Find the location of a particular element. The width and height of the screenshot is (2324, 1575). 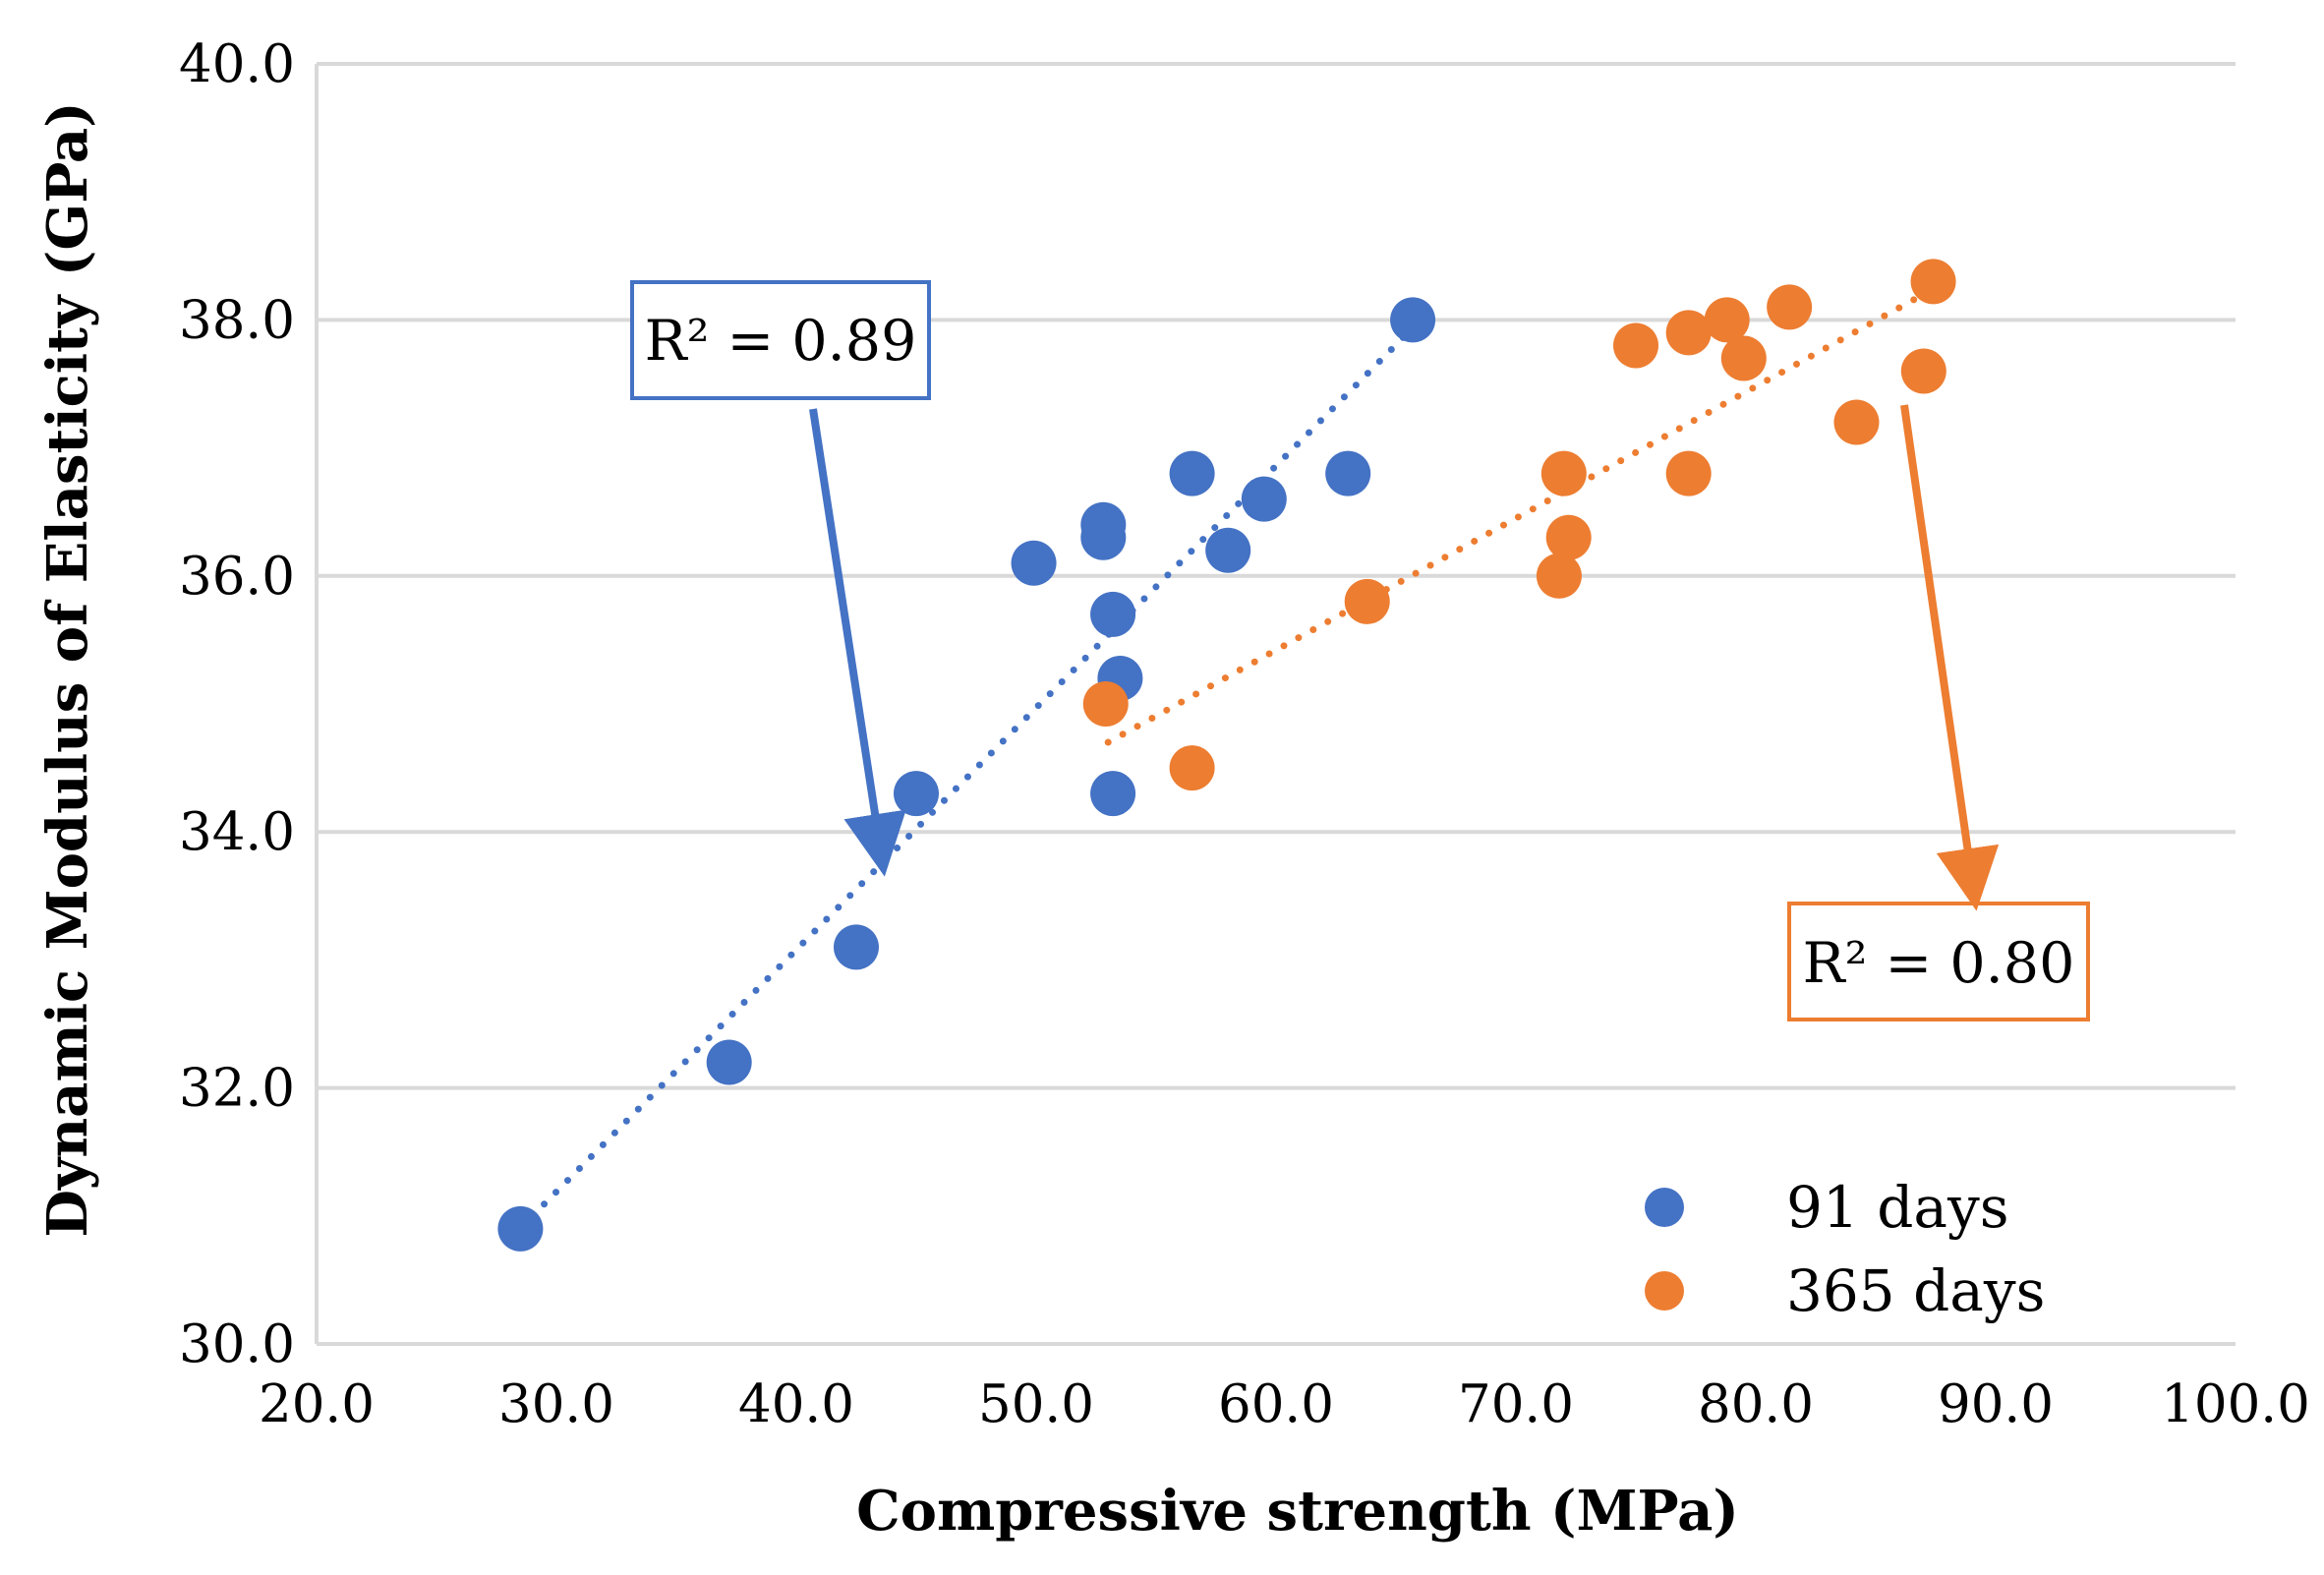

y-tick-label: 32.0 is located at coordinates (237, 1089).